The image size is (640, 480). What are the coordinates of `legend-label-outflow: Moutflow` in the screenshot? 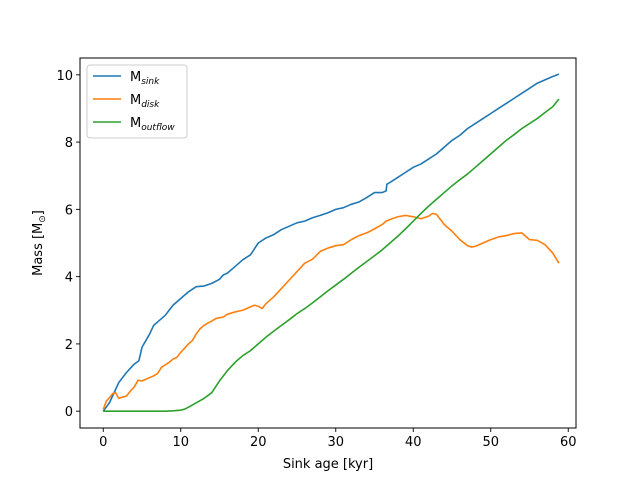 It's located at (152, 124).